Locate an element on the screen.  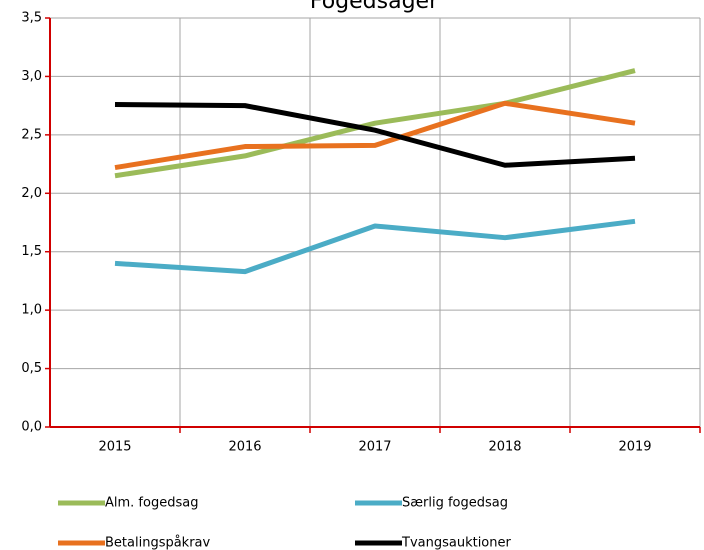
x-tick-label: 2019 is located at coordinates (634, 447).